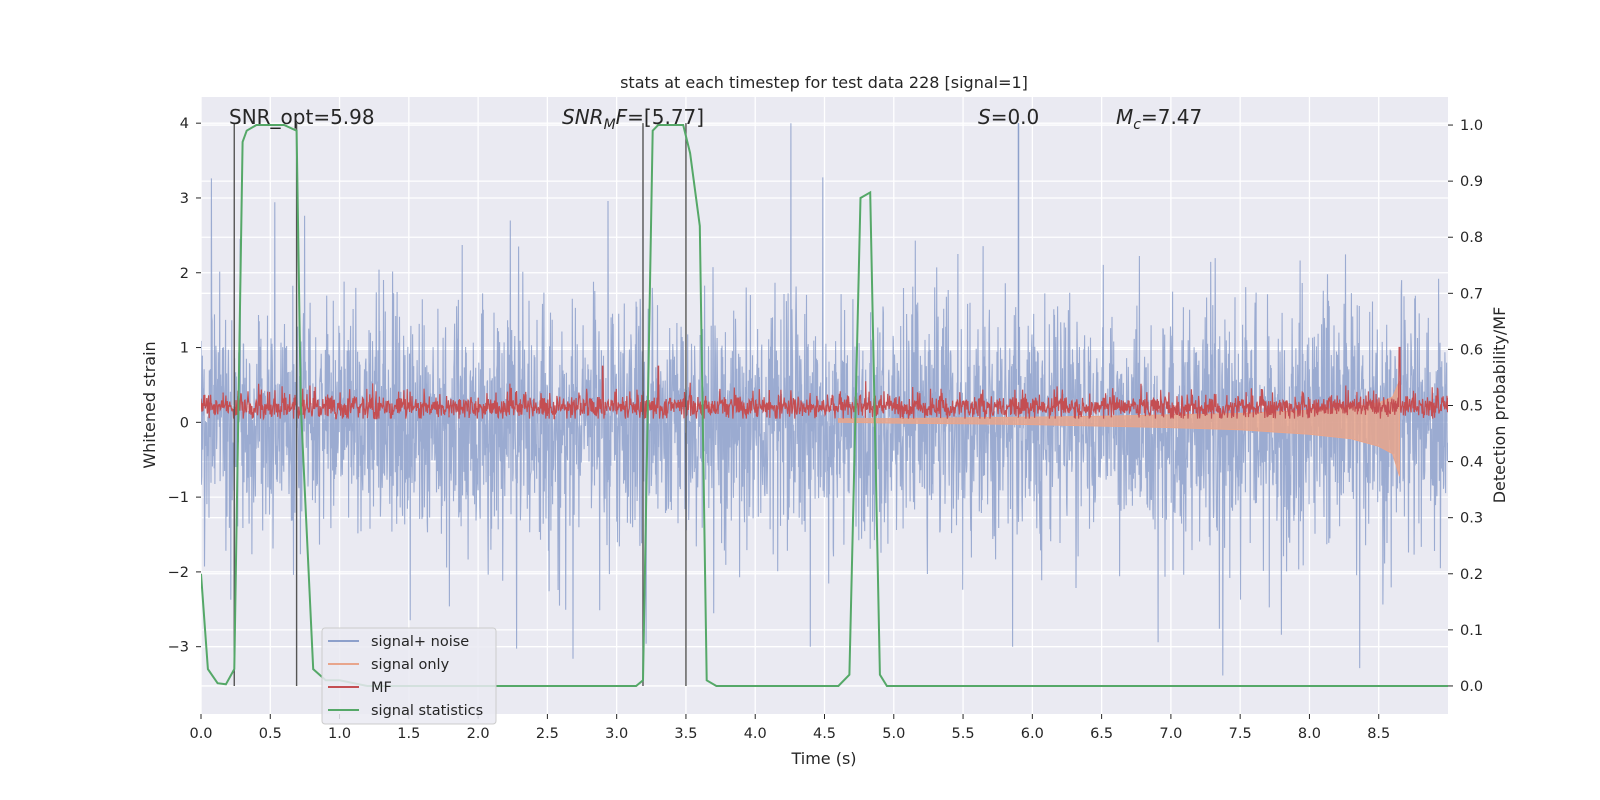 This screenshot has width=1600, height=800. I want to click on x-tick-label-5: 2.5, so click(547, 734).